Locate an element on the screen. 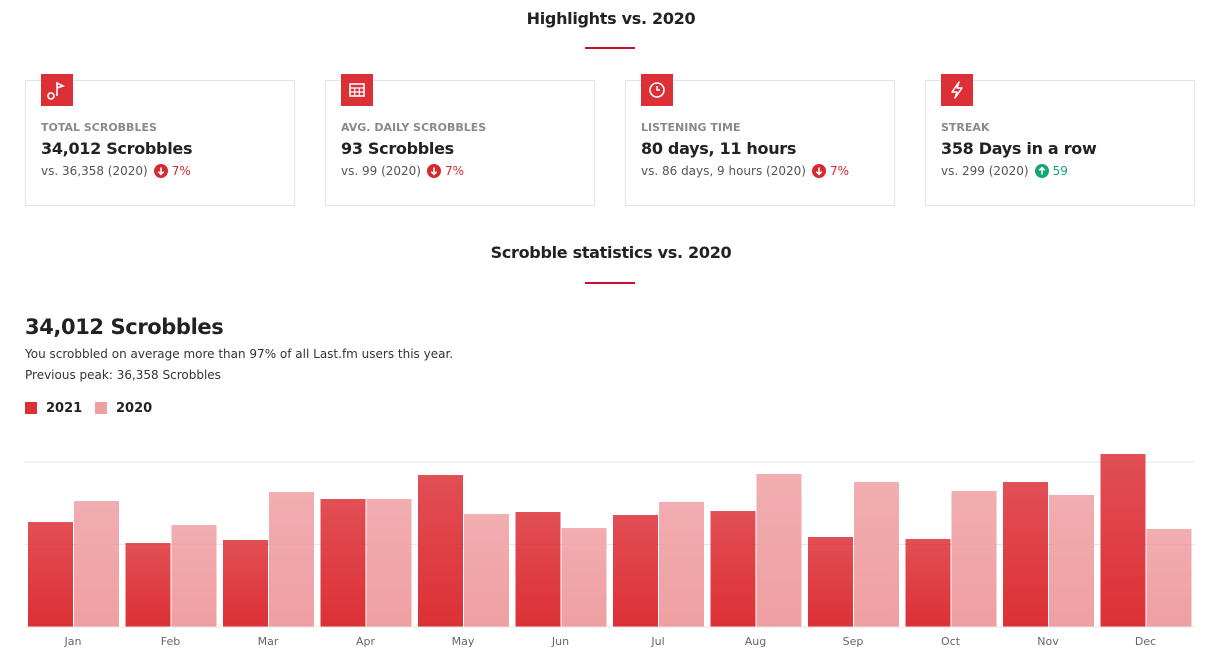 This screenshot has width=1222, height=662. legend-label: 2021 is located at coordinates (64, 408).